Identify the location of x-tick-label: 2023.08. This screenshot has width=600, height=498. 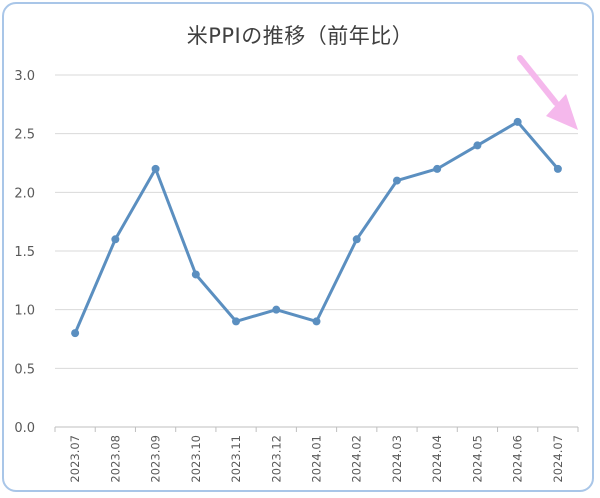
(115, 459).